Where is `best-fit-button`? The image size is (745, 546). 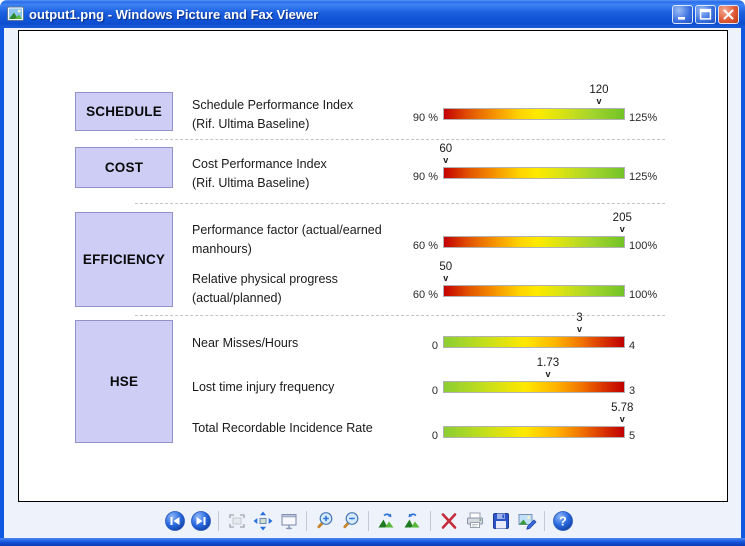
best-fit-button is located at coordinates (236, 521).